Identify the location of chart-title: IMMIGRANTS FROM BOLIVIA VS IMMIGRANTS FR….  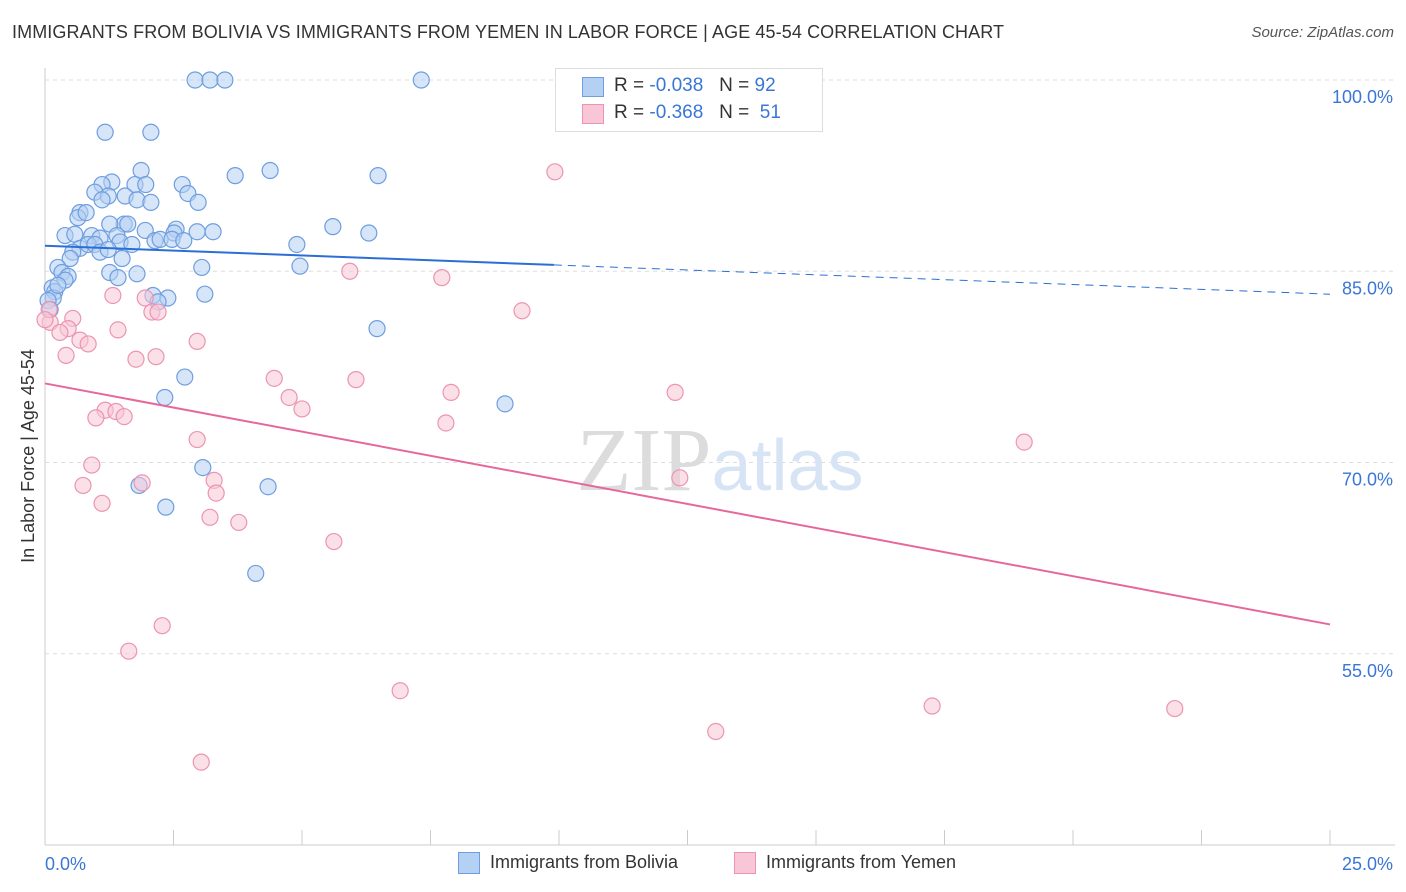
(508, 32).